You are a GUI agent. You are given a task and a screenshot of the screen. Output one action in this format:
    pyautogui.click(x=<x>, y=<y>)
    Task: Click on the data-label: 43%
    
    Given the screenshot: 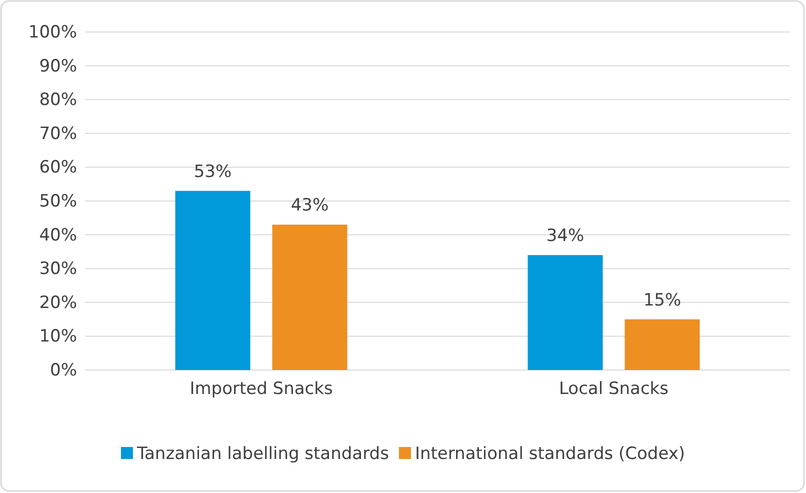 What is the action you would take?
    pyautogui.click(x=309, y=206)
    